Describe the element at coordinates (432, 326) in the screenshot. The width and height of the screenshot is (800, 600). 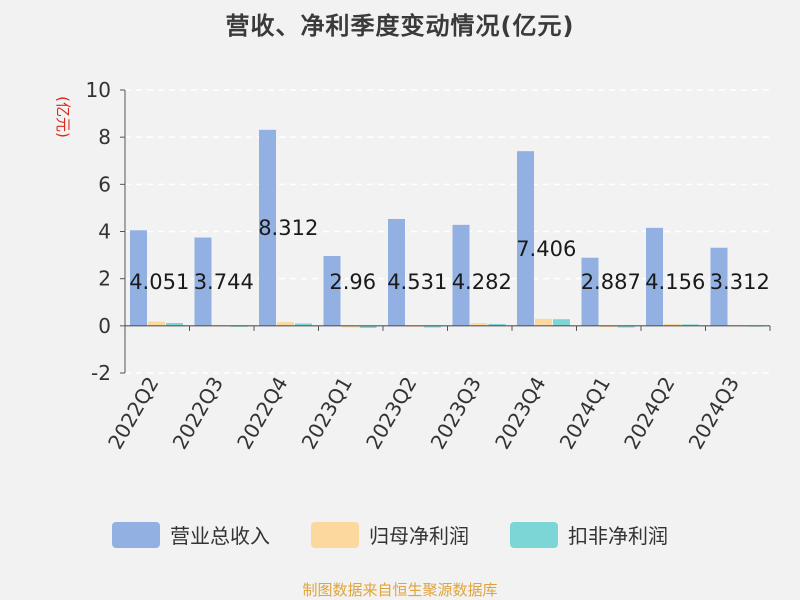
I see `bar-扣非净利润-2023Q2` at that location.